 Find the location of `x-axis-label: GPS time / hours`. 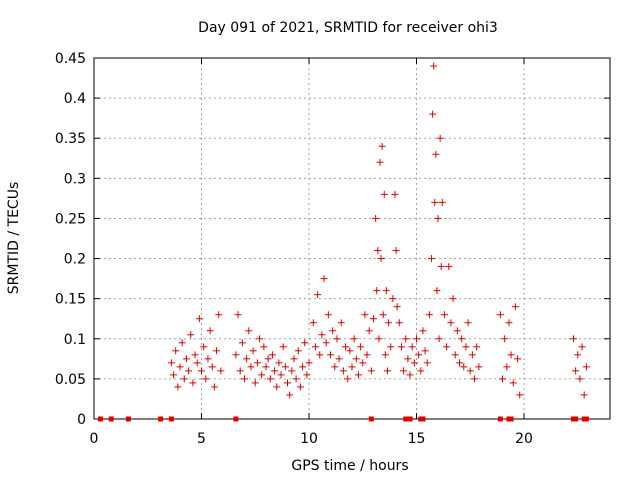

x-axis-label: GPS time / hours is located at coordinates (349, 466).